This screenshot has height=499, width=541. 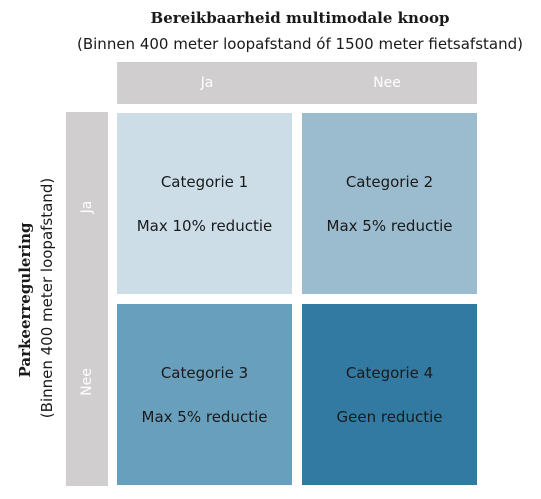 What do you see at coordinates (87, 299) in the screenshot?
I see `row-header-bar` at bounding box center [87, 299].